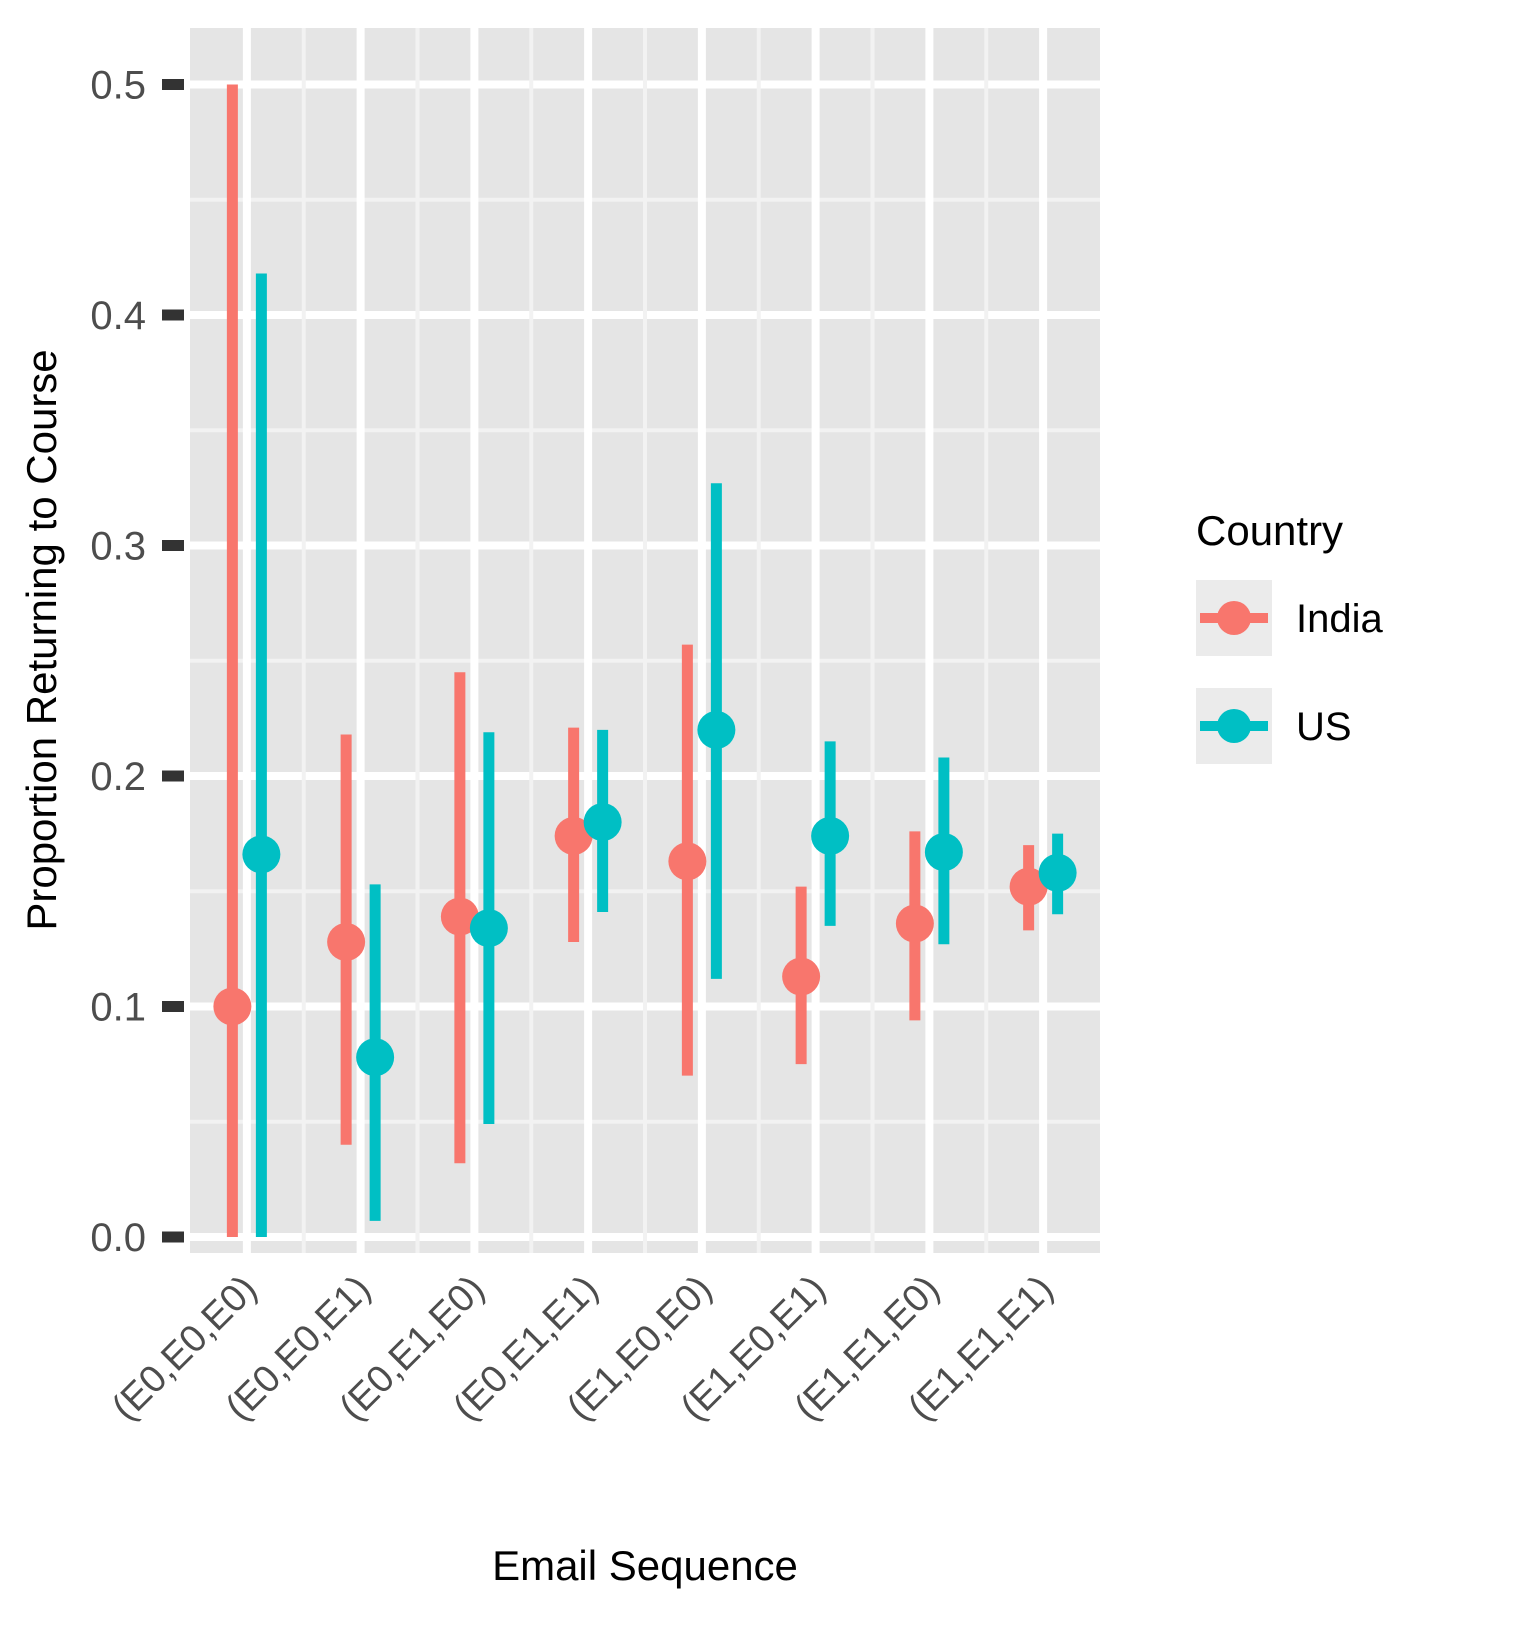 The width and height of the screenshot is (1516, 1650). I want to click on legend-title: Country, so click(1269, 530).